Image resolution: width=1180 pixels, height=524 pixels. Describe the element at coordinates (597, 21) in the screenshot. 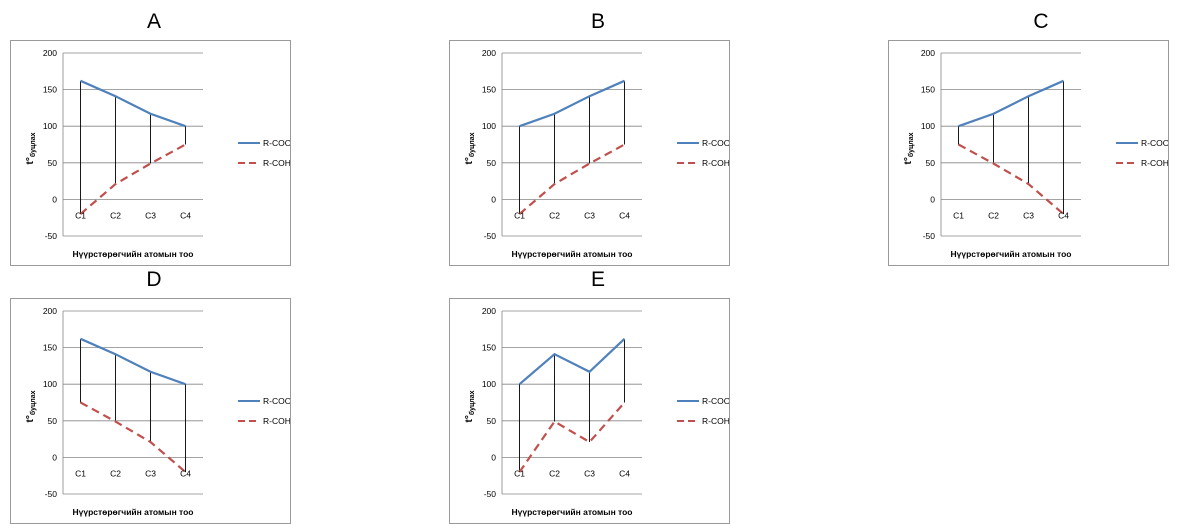

I see `chart-title: B` at that location.